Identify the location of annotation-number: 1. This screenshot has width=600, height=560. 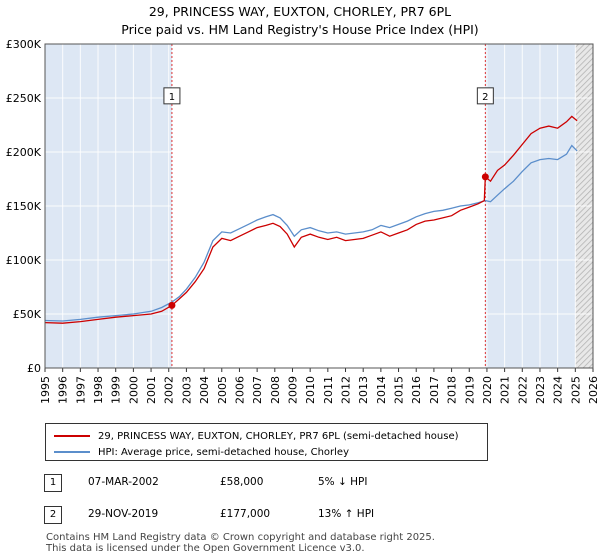
(53, 483).